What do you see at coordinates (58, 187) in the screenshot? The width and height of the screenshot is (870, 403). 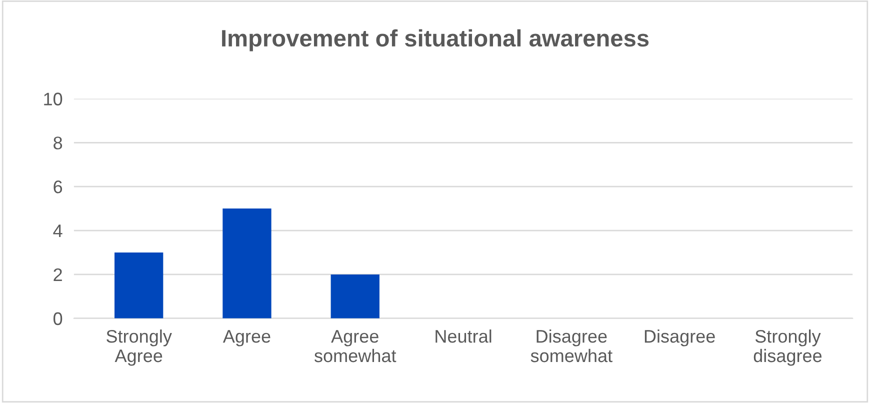 I see `y-tick-label: 6` at bounding box center [58, 187].